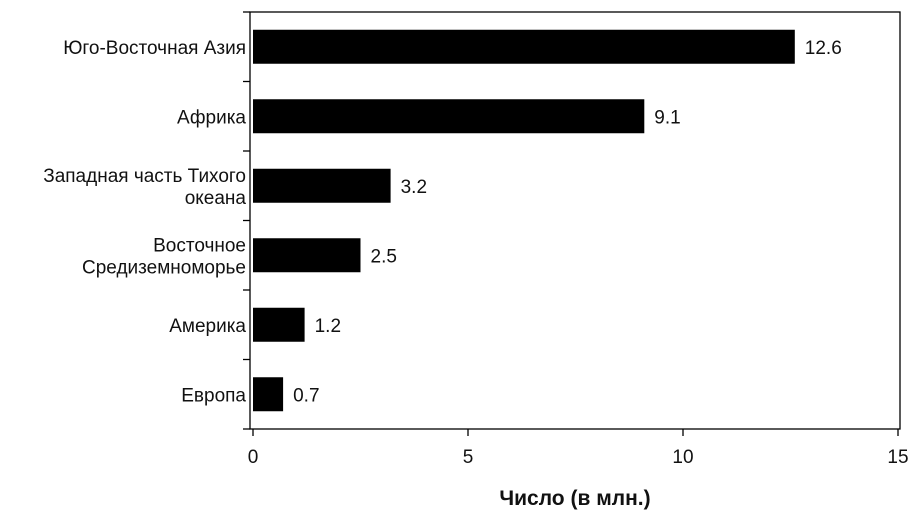 The image size is (915, 515). I want to click on value-label: 1.2, so click(328, 326).